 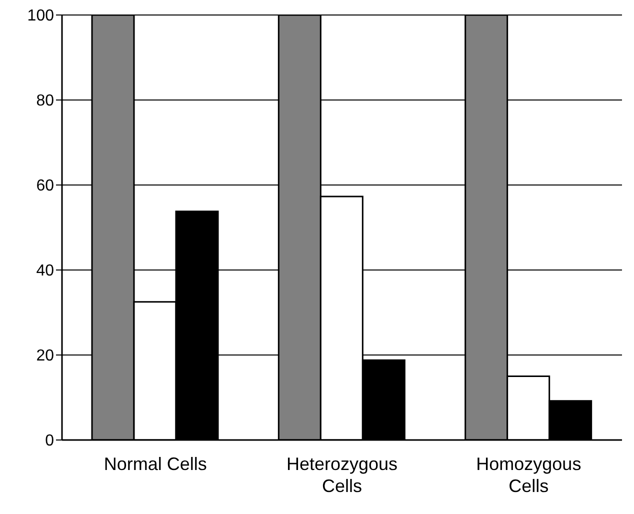 I want to click on x-tick-label: Normal Cells, so click(x=155, y=464).